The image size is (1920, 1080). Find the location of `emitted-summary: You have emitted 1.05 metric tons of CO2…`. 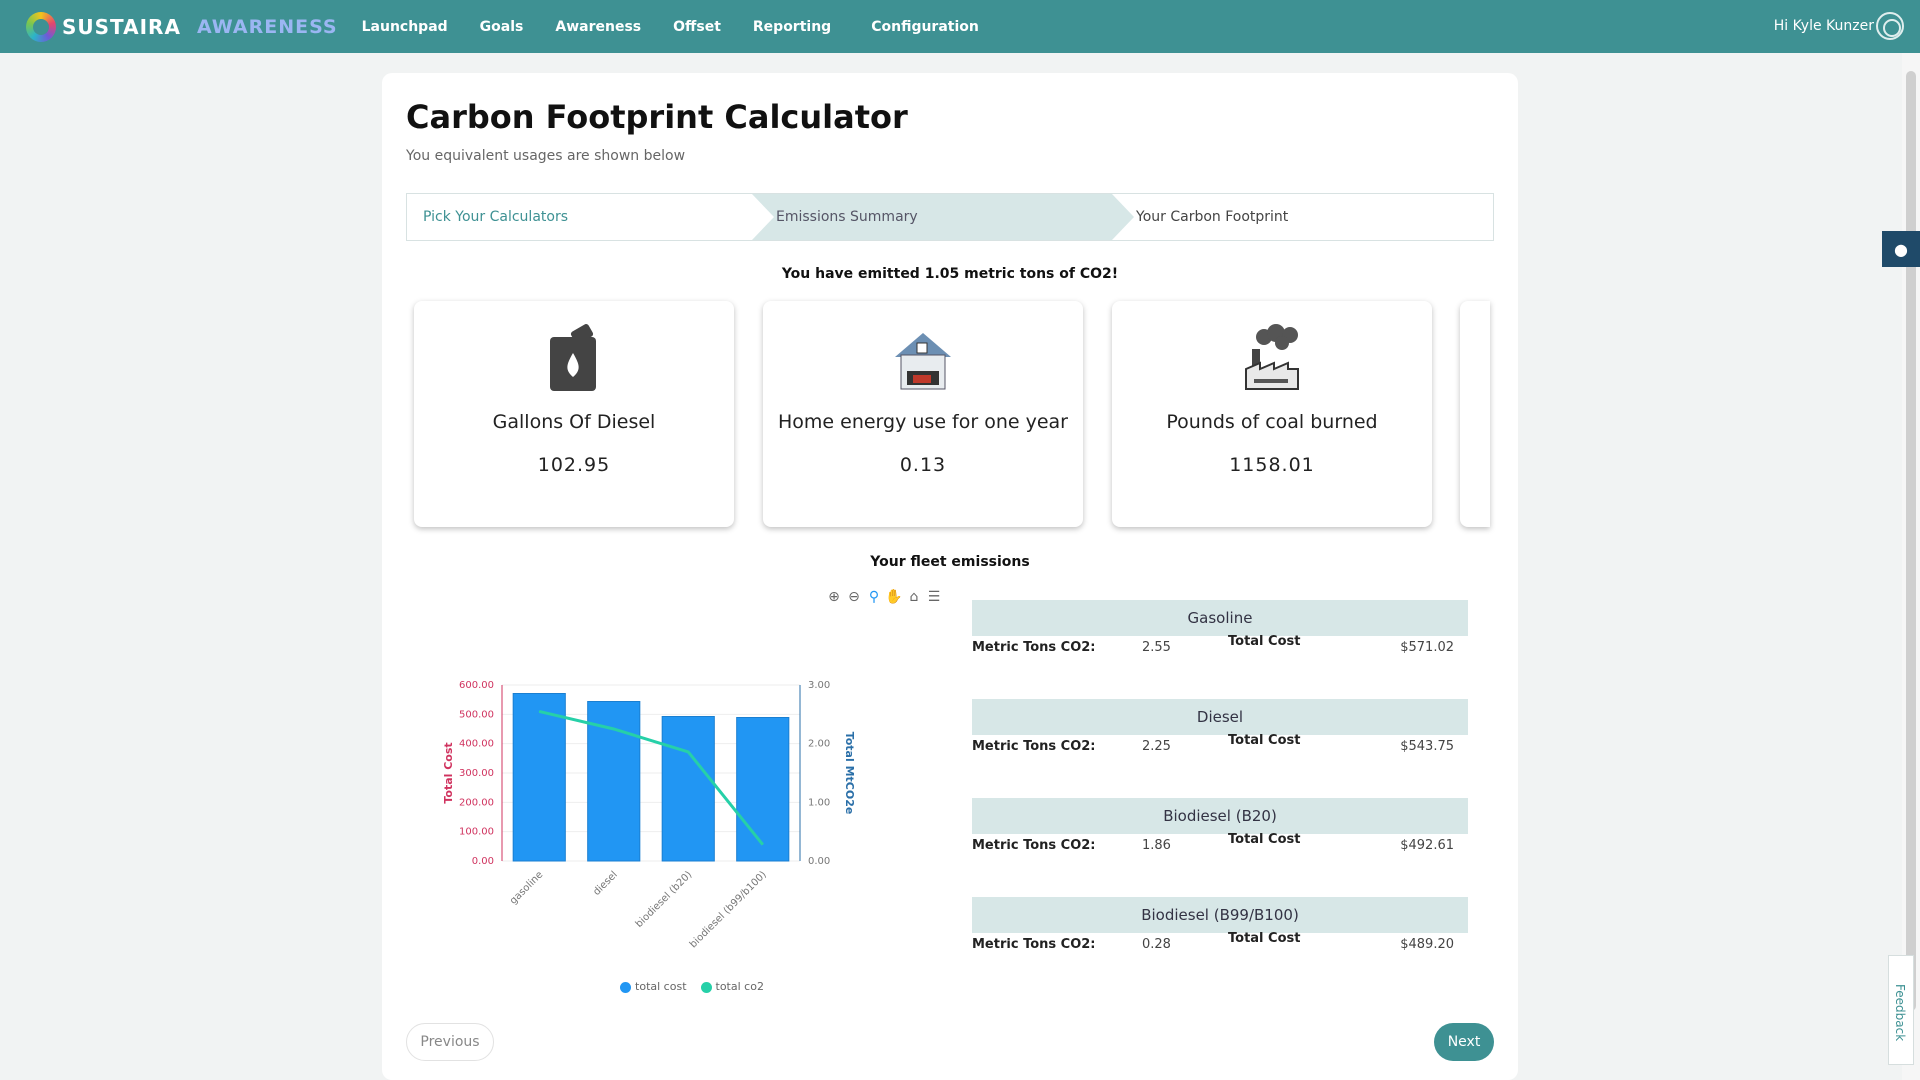

emitted-summary: You have emitted 1.05 metric tons of CO2… is located at coordinates (950, 274).